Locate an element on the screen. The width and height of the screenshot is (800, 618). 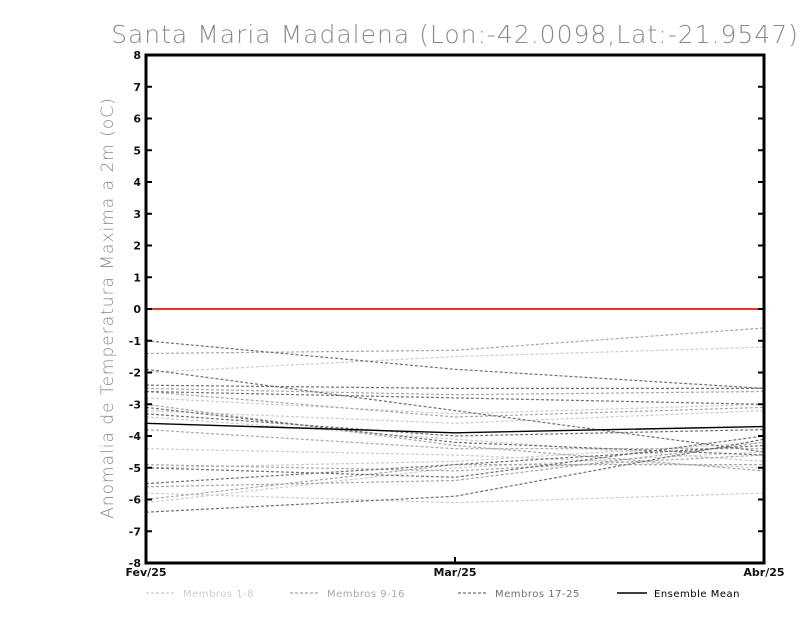
series-line-m2 is located at coordinates (455, 406).